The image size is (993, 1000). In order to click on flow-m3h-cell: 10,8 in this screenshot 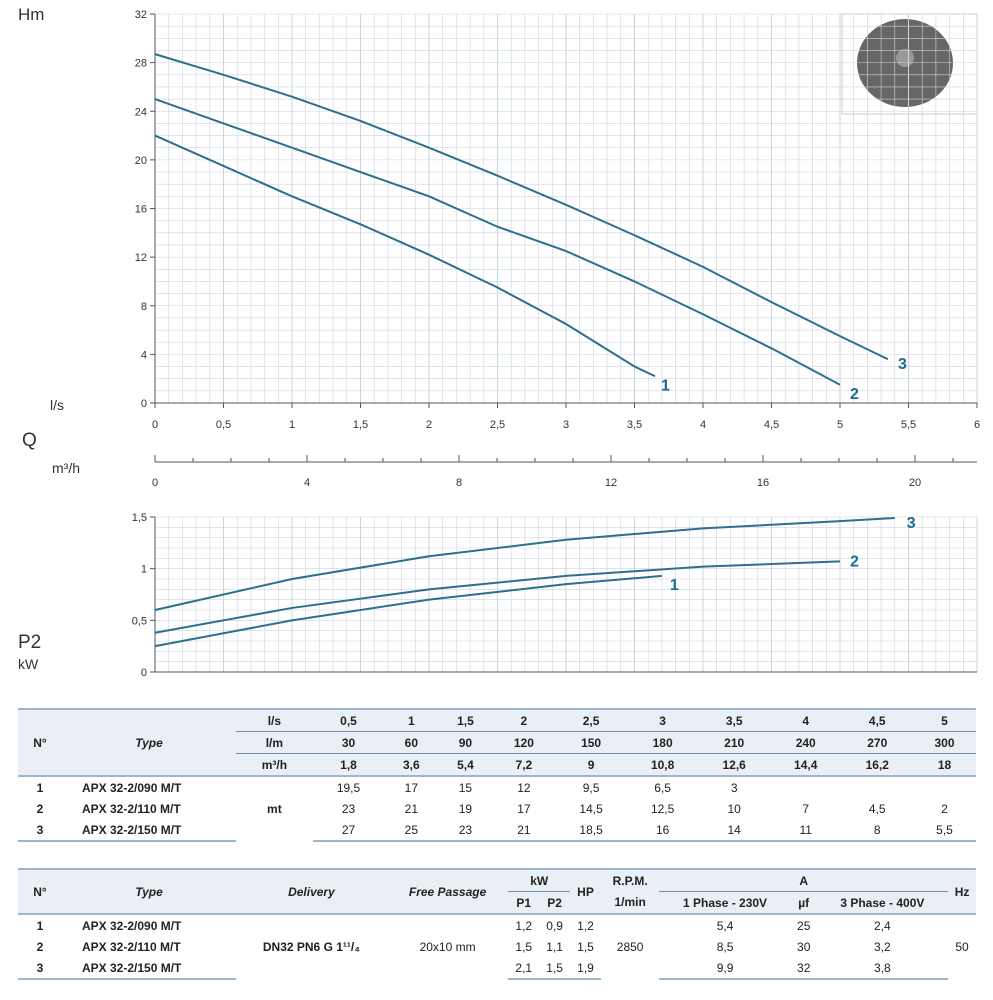, I will do `click(662, 764)`.